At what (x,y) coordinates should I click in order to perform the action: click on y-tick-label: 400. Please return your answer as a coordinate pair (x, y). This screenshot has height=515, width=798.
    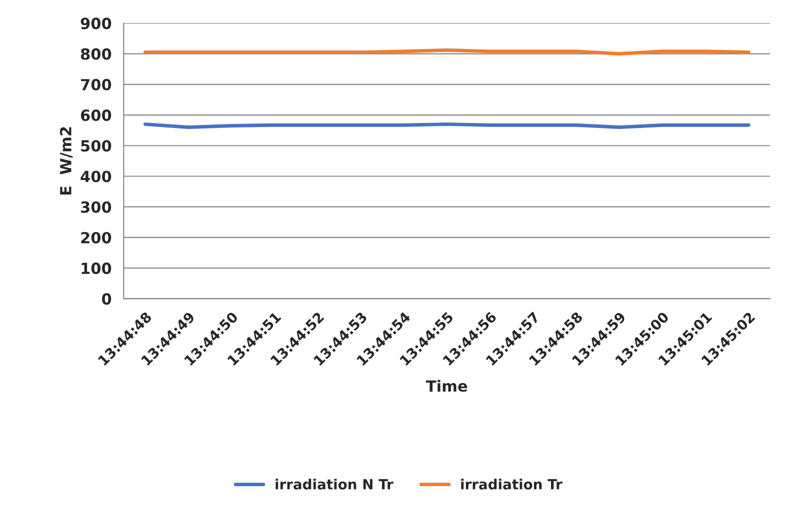
    Looking at the image, I should click on (96, 176).